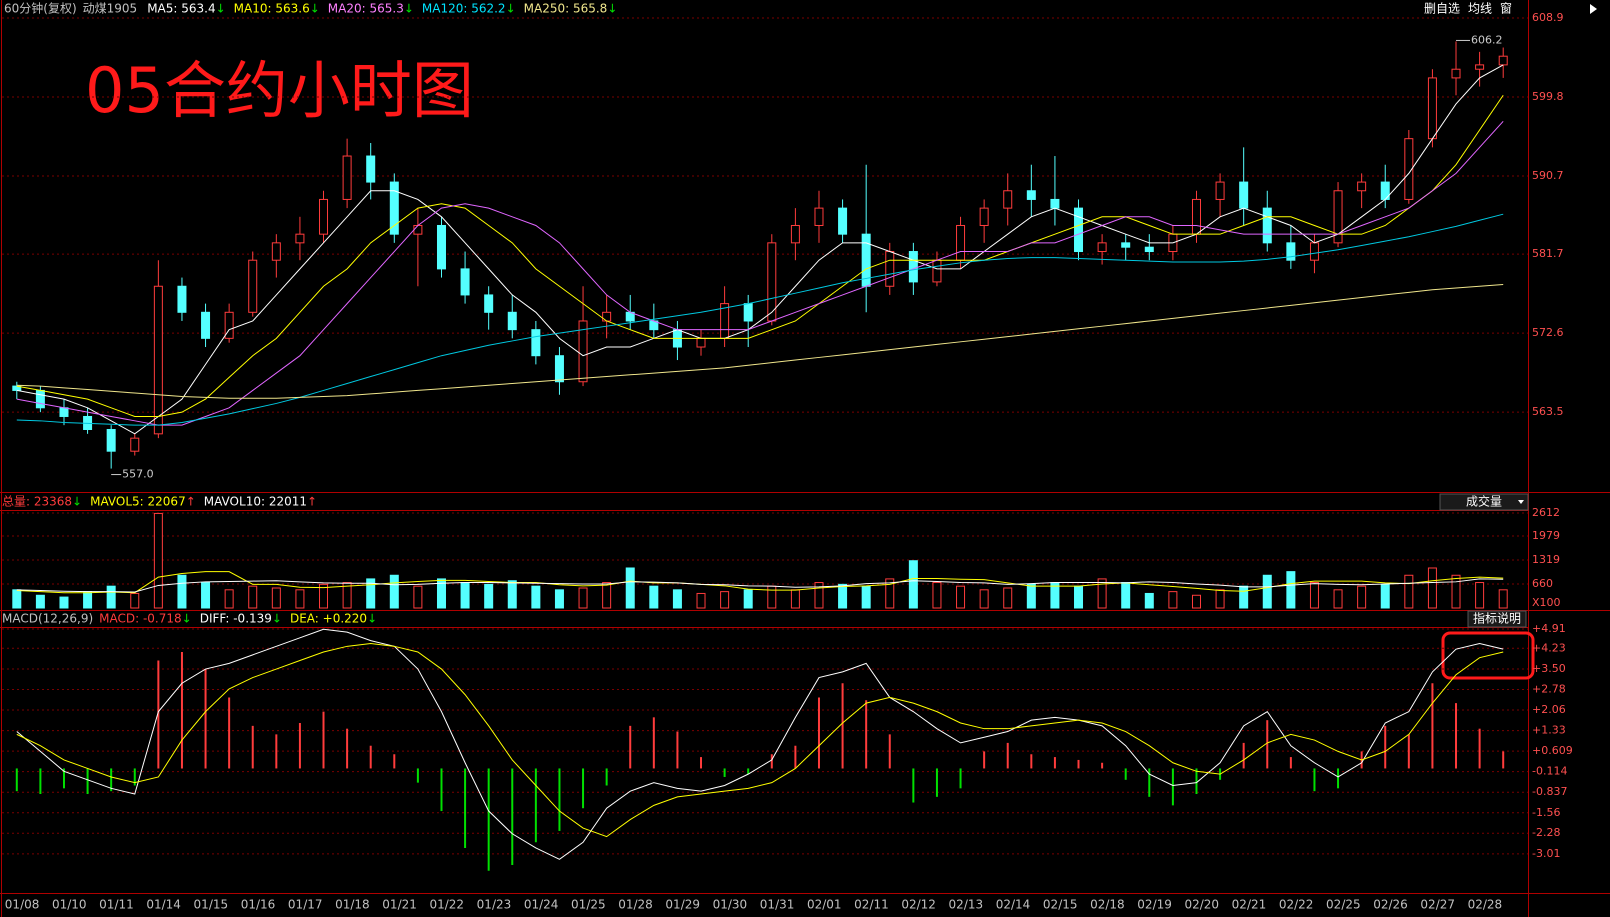 The height and width of the screenshot is (917, 1610). What do you see at coordinates (312, 502) in the screenshot?
I see `legend-trend: ↑` at bounding box center [312, 502].